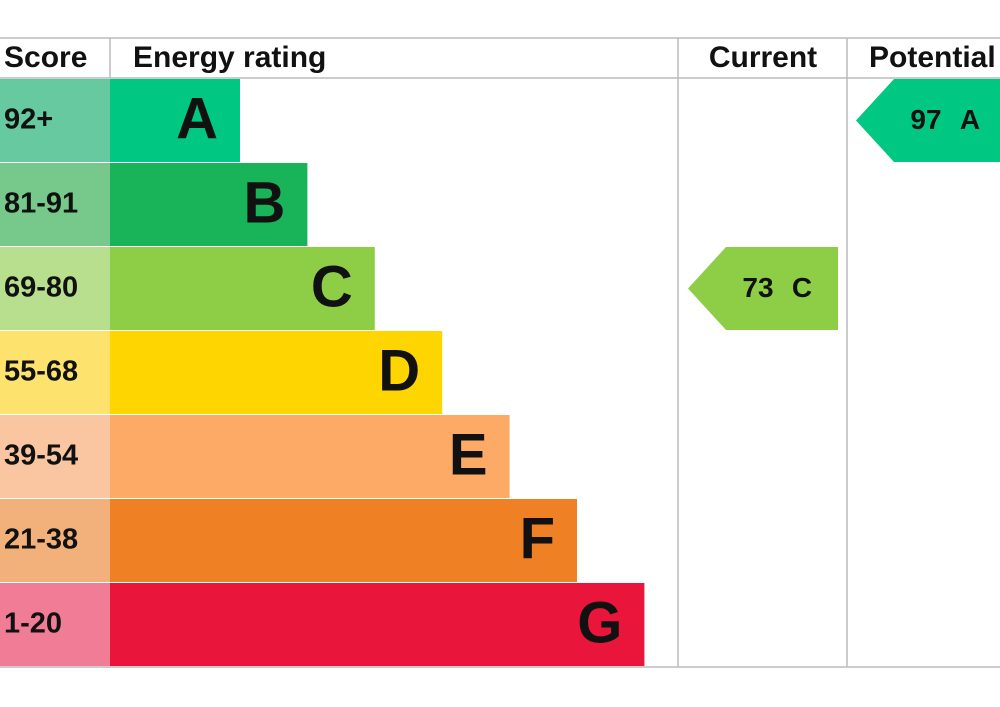 The image size is (1000, 707). I want to click on rating-letter: D, so click(399, 370).